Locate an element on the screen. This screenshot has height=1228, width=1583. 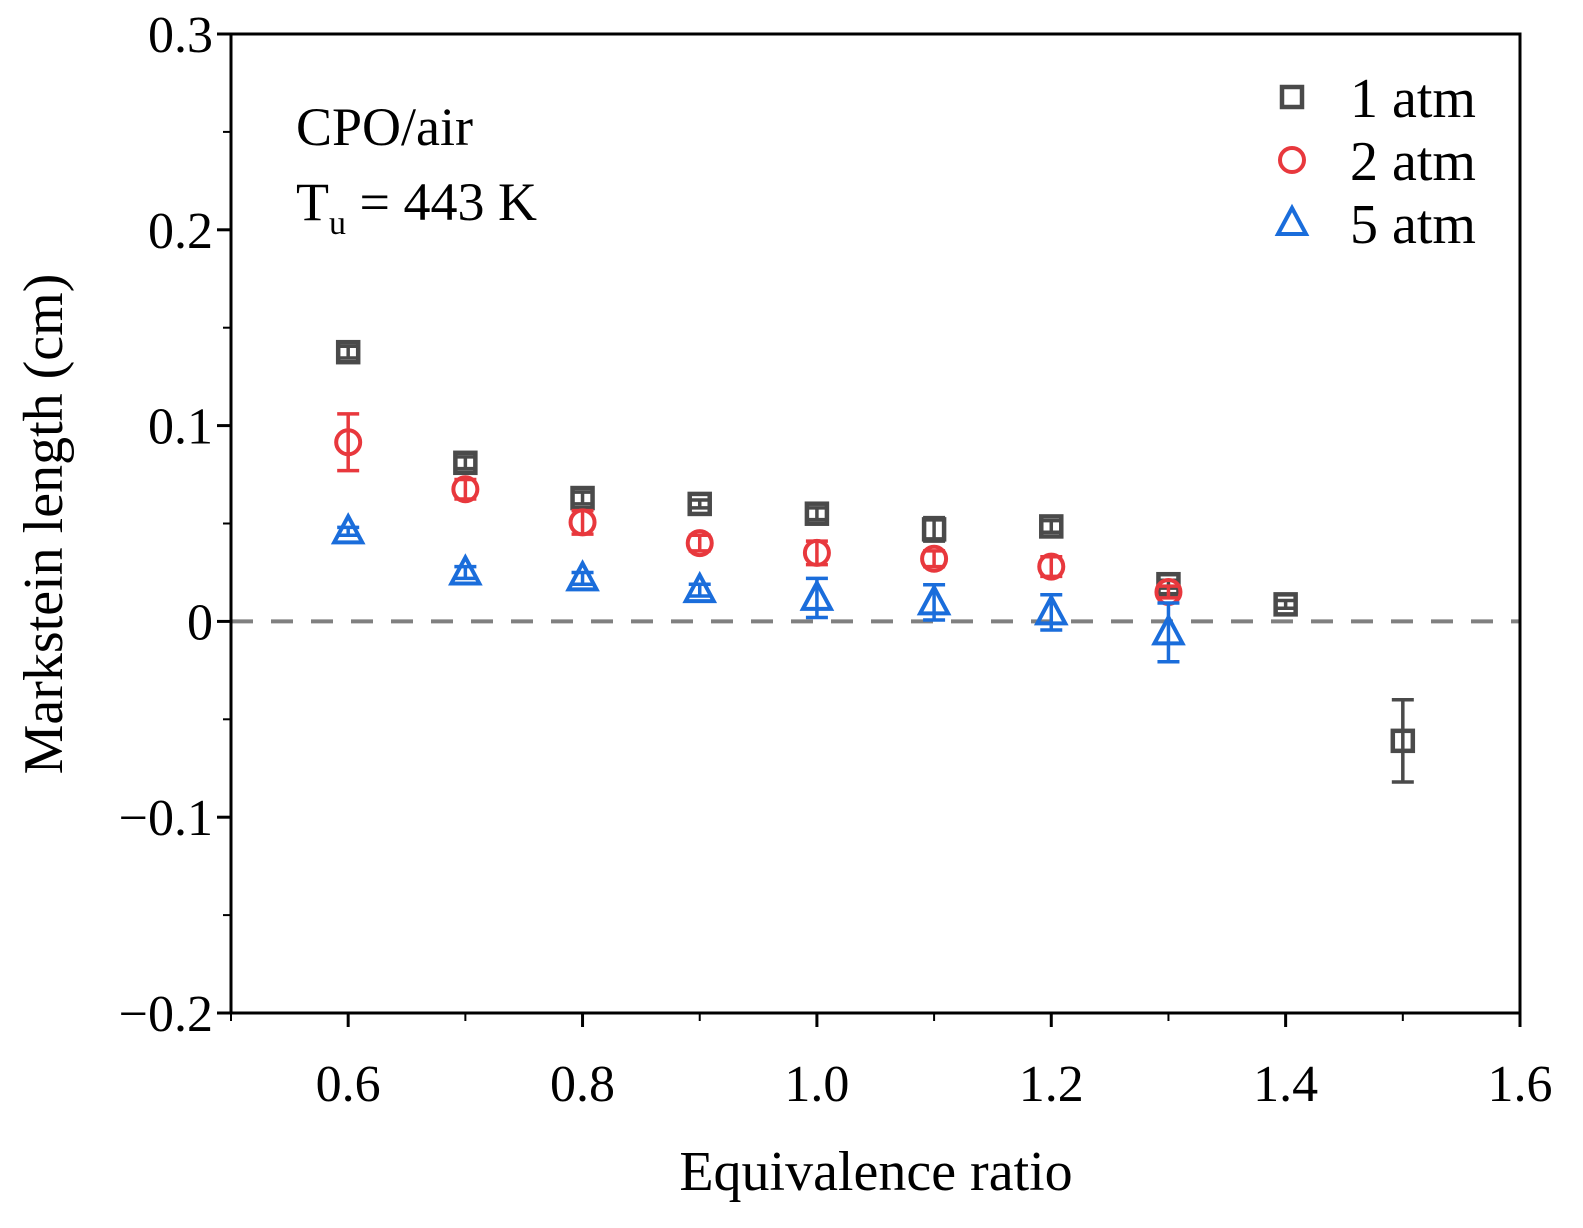
series-2-atm is located at coordinates (758, 509).